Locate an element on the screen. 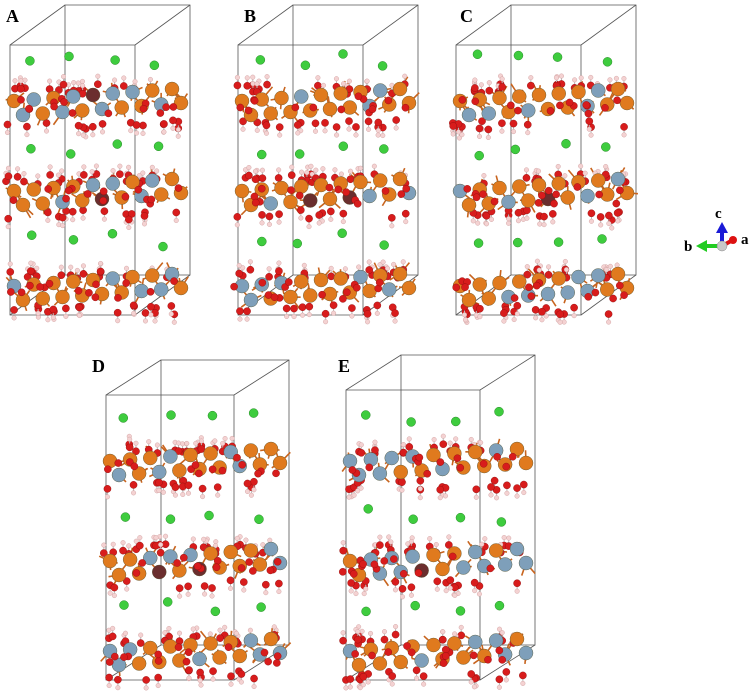 This screenshot has height=694, width=750. cell-edge is located at coordinates (608, 25).